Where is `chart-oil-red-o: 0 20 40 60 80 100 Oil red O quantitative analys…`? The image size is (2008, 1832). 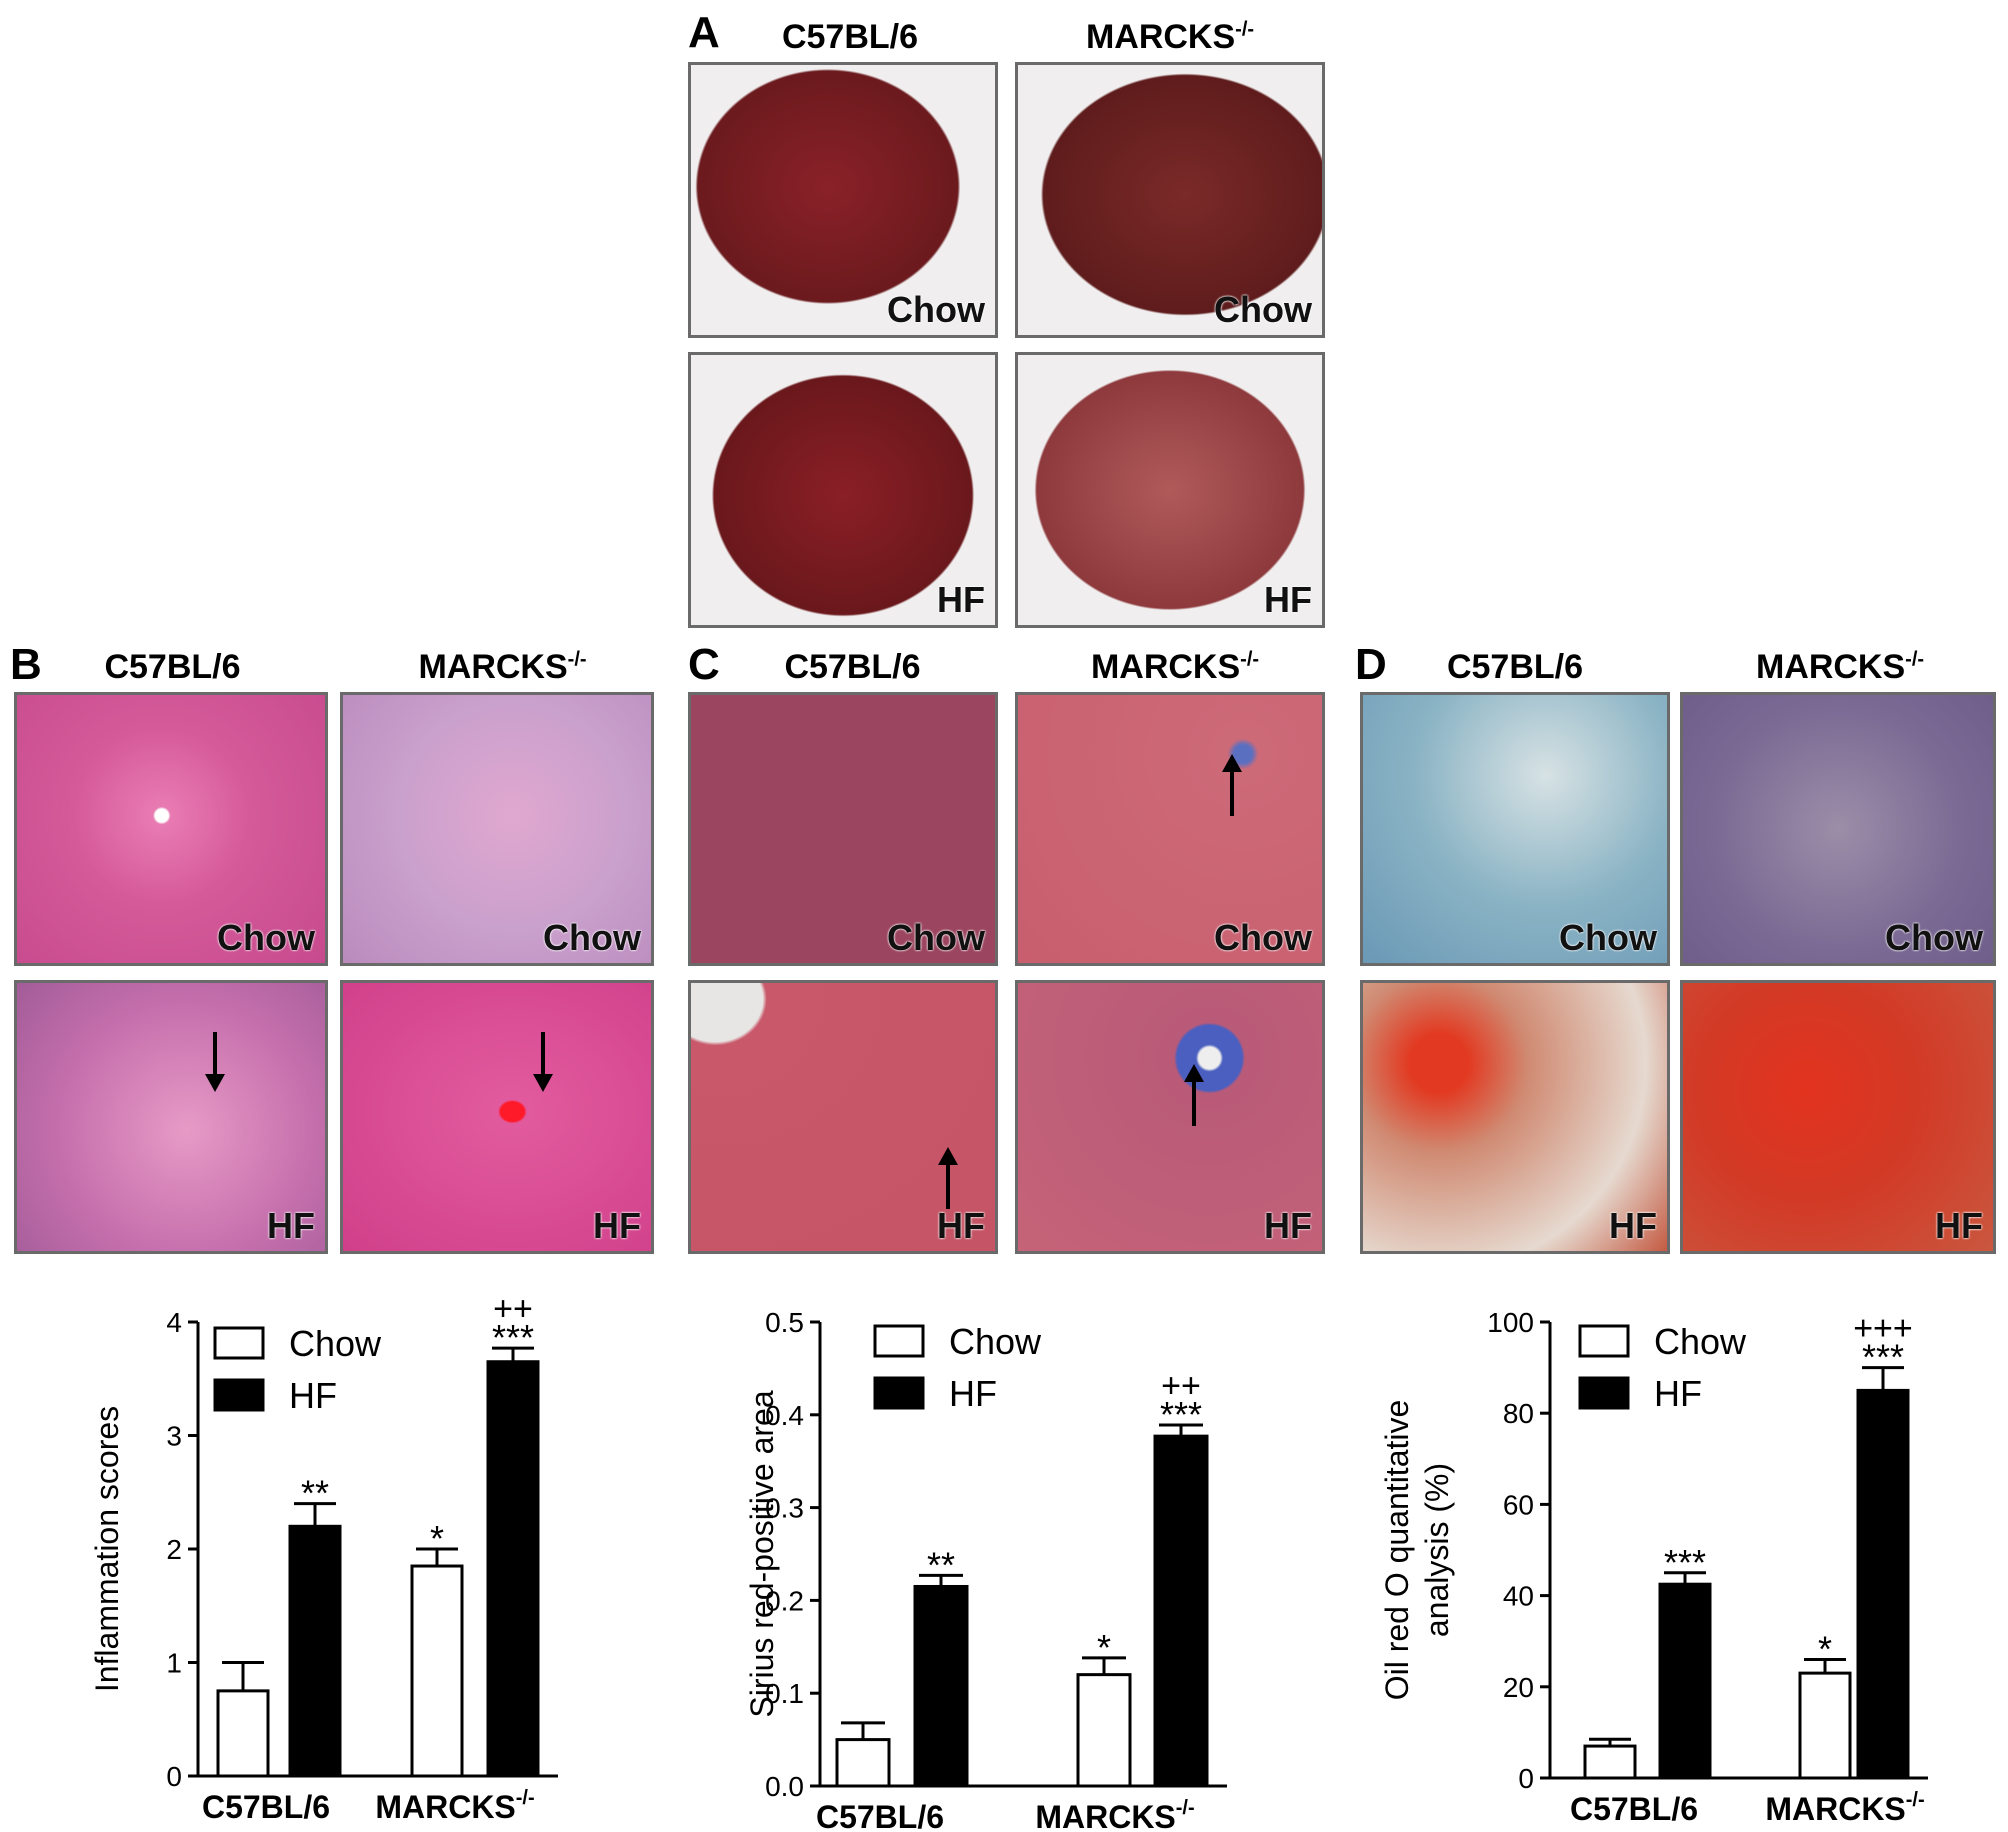 chart-oil-red-o: 0 20 40 60 80 100 Oil red O quantitative analys… is located at coordinates (1653, 1567).